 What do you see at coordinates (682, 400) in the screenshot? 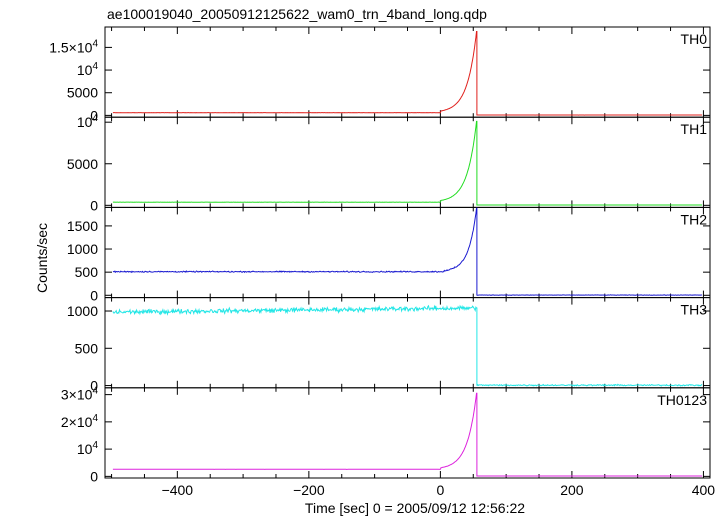
I see `panel-label: TH0123` at bounding box center [682, 400].